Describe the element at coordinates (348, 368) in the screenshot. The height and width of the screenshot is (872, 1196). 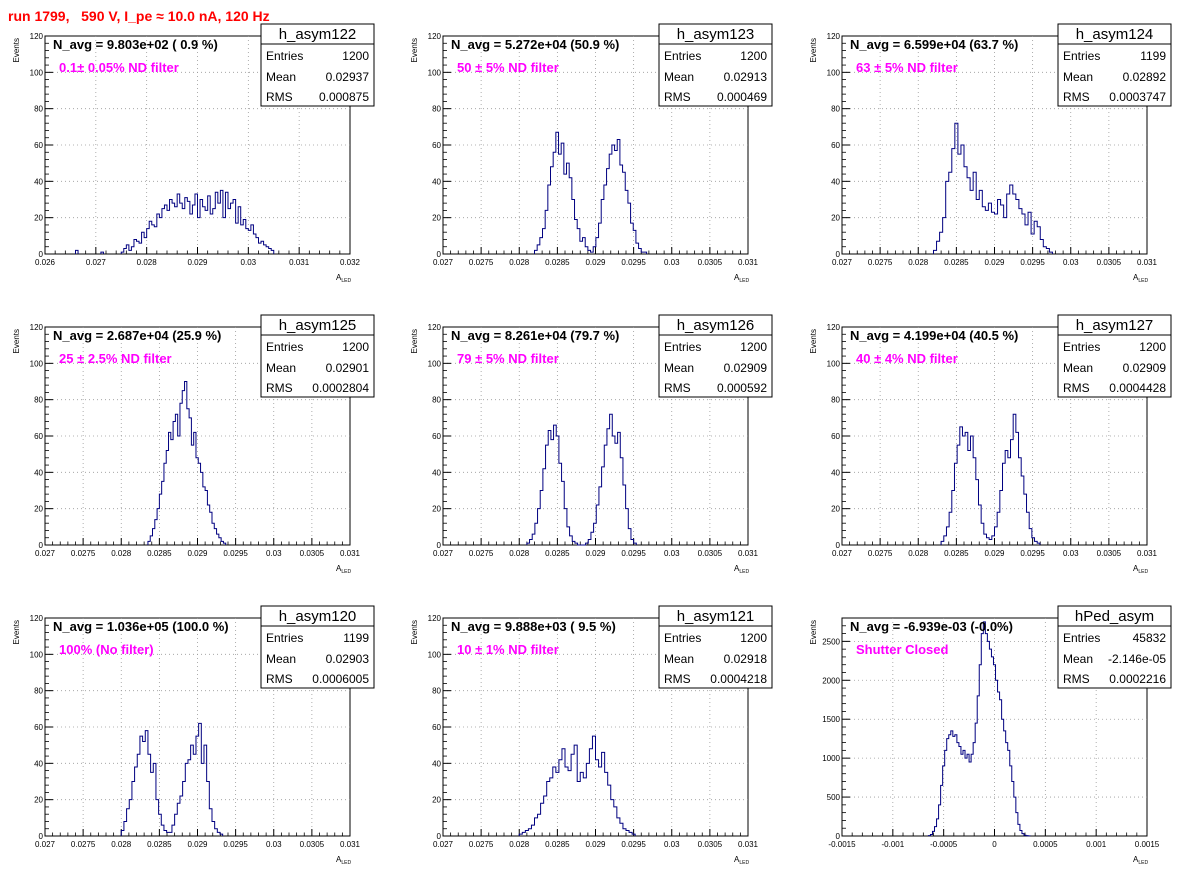
I see `stats-value-mean: 0.02901` at that location.